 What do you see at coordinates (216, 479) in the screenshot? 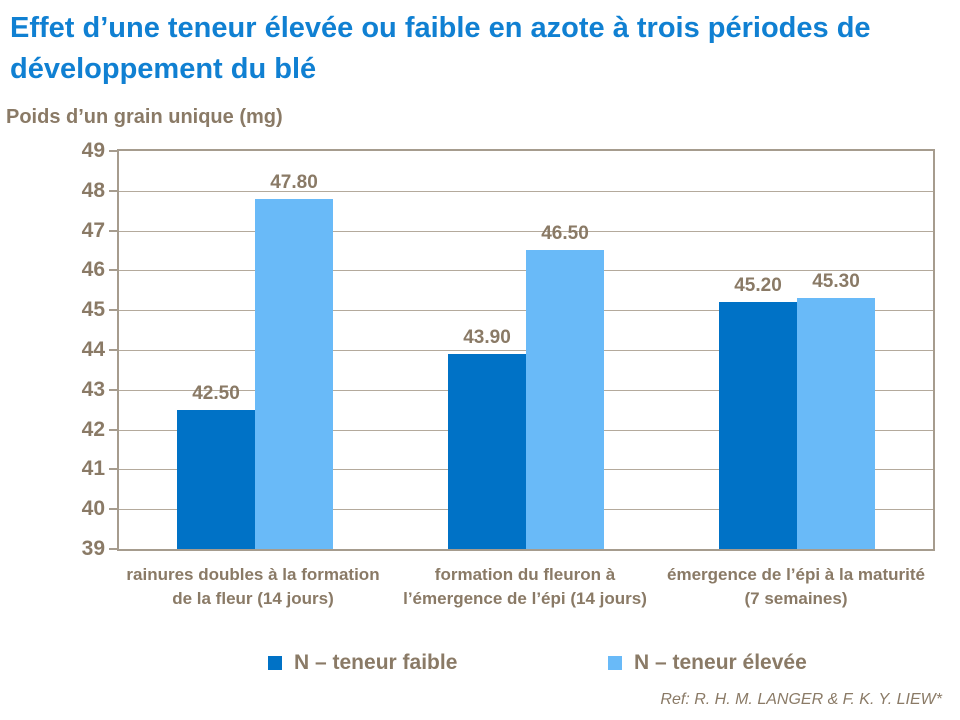
I see `bar-low-n-group1` at bounding box center [216, 479].